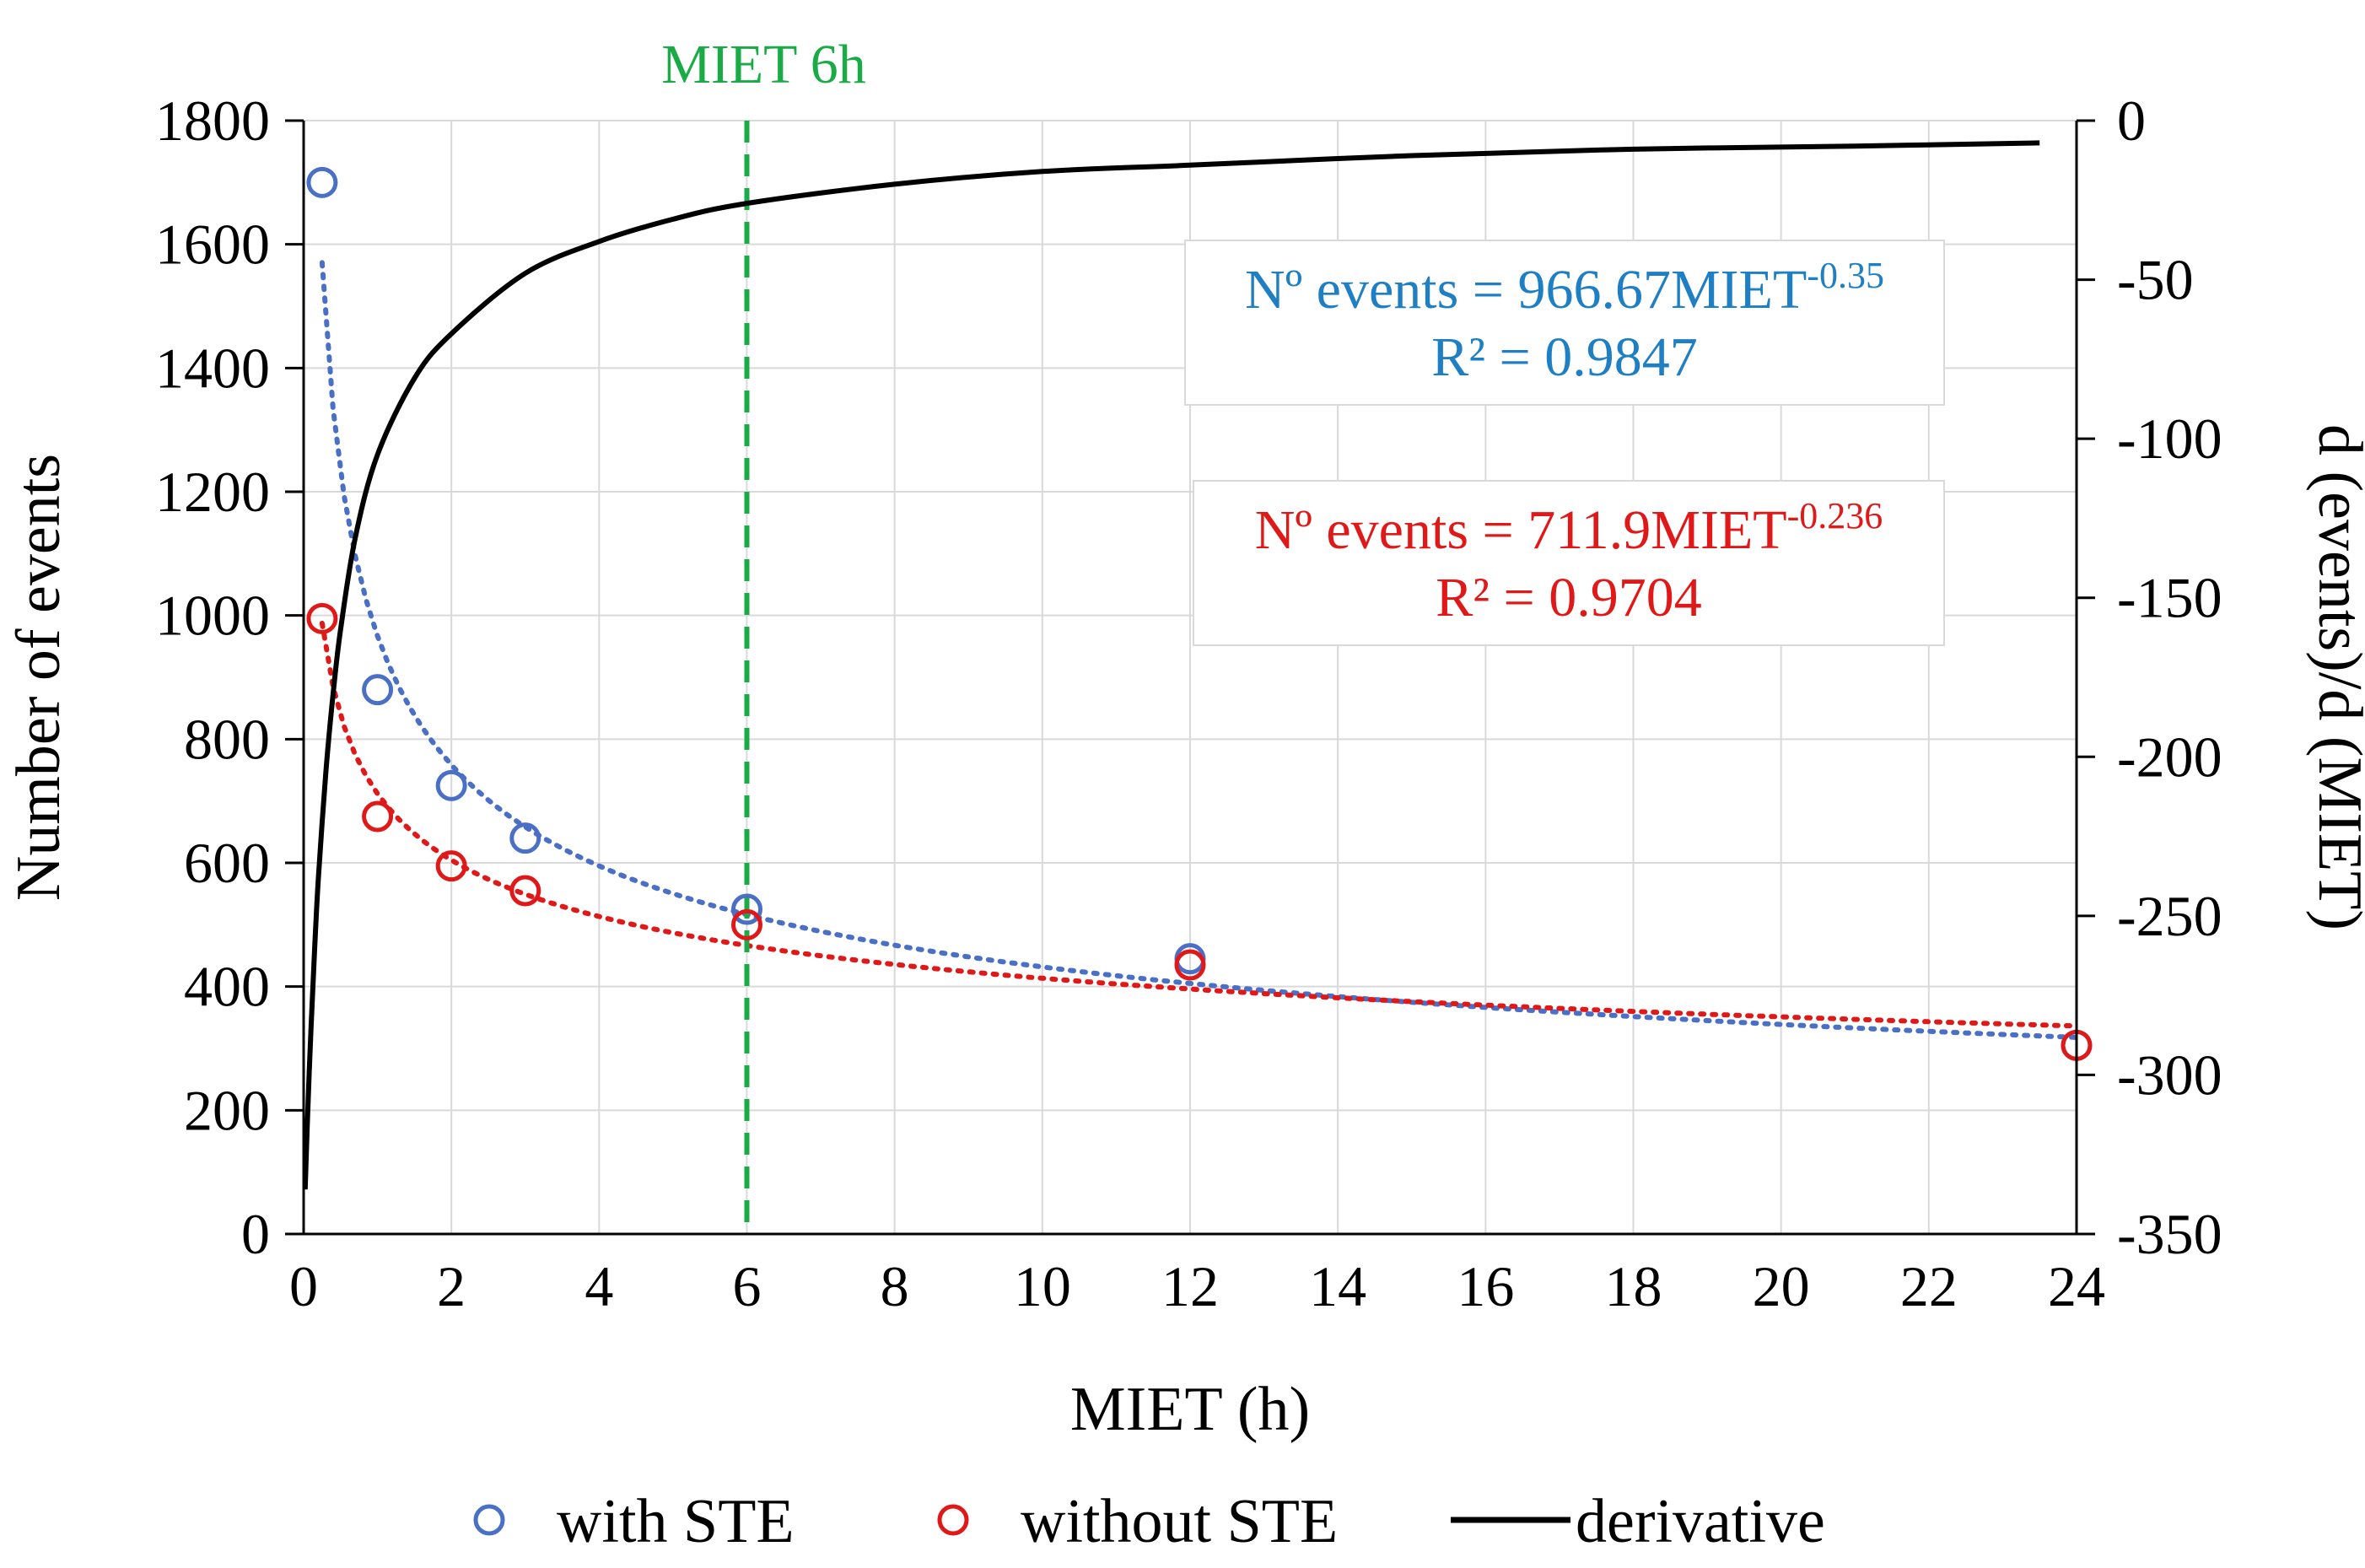 Image resolution: width=2365 pixels, height=1568 pixels. I want to click on annotation-miet-6h: MIET 6h, so click(764, 634).